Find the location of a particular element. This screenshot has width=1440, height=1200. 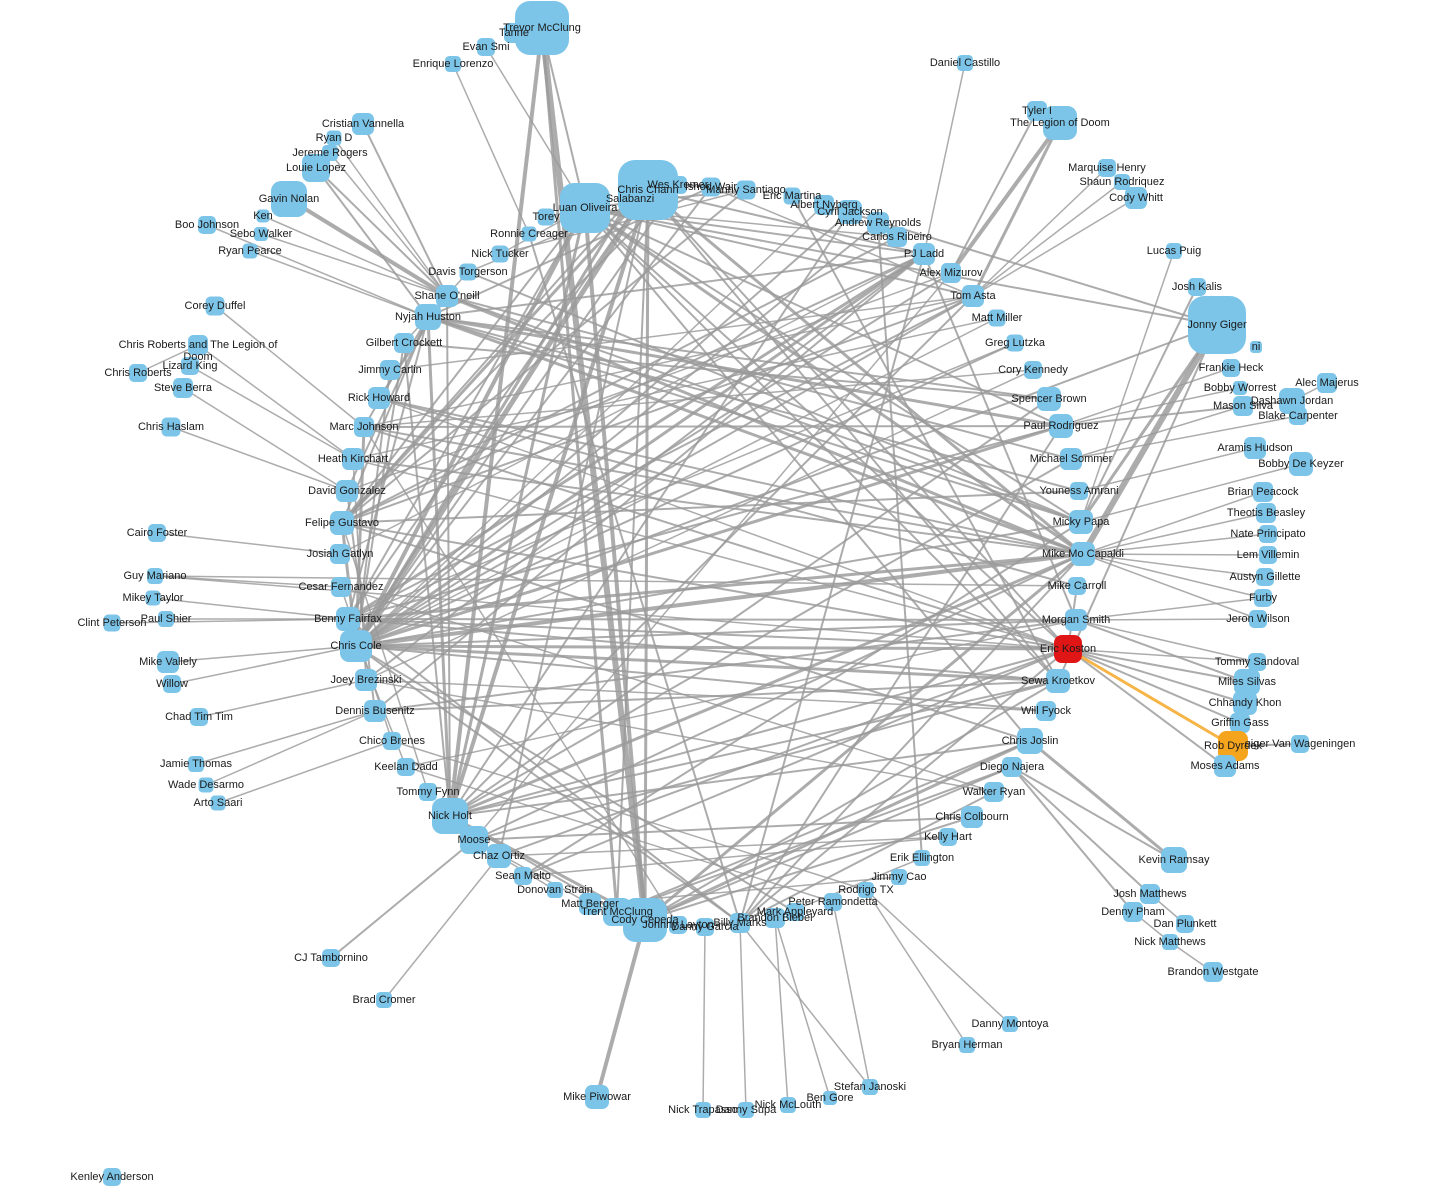

node-daniel-castillo is located at coordinates (965, 63).